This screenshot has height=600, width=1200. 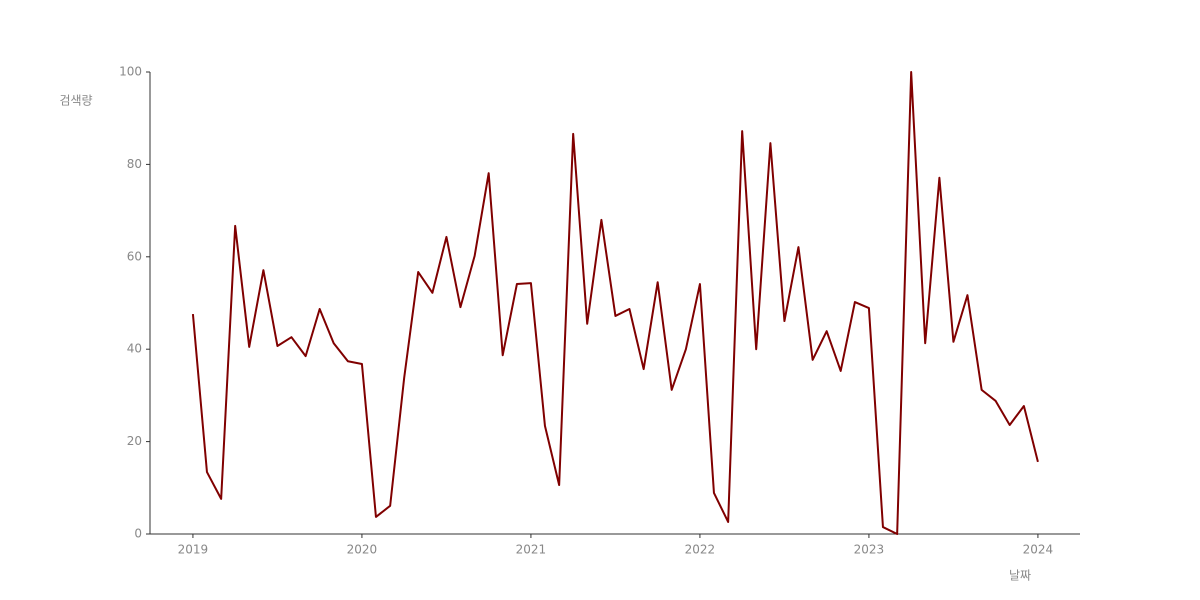 What do you see at coordinates (869, 550) in the screenshot?
I see `x-tick-label: 2023` at bounding box center [869, 550].